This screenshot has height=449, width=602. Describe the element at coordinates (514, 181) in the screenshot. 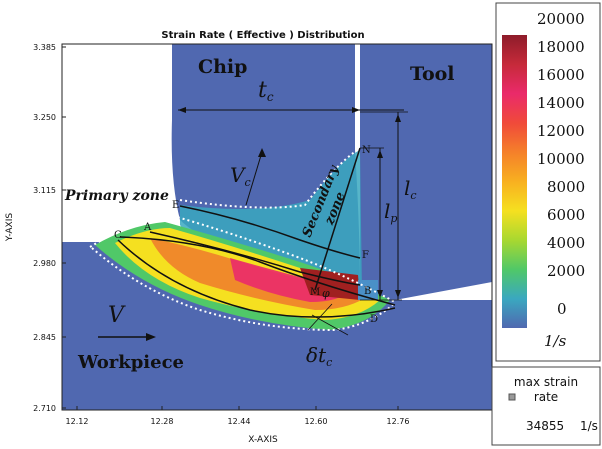

I see `colorbar` at that location.